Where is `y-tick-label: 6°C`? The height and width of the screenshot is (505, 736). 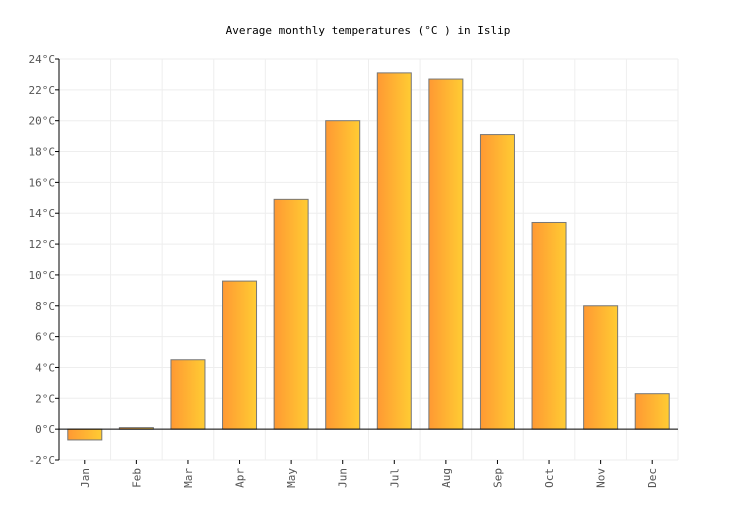 y-tick-label: 6°C is located at coordinates (45, 337).